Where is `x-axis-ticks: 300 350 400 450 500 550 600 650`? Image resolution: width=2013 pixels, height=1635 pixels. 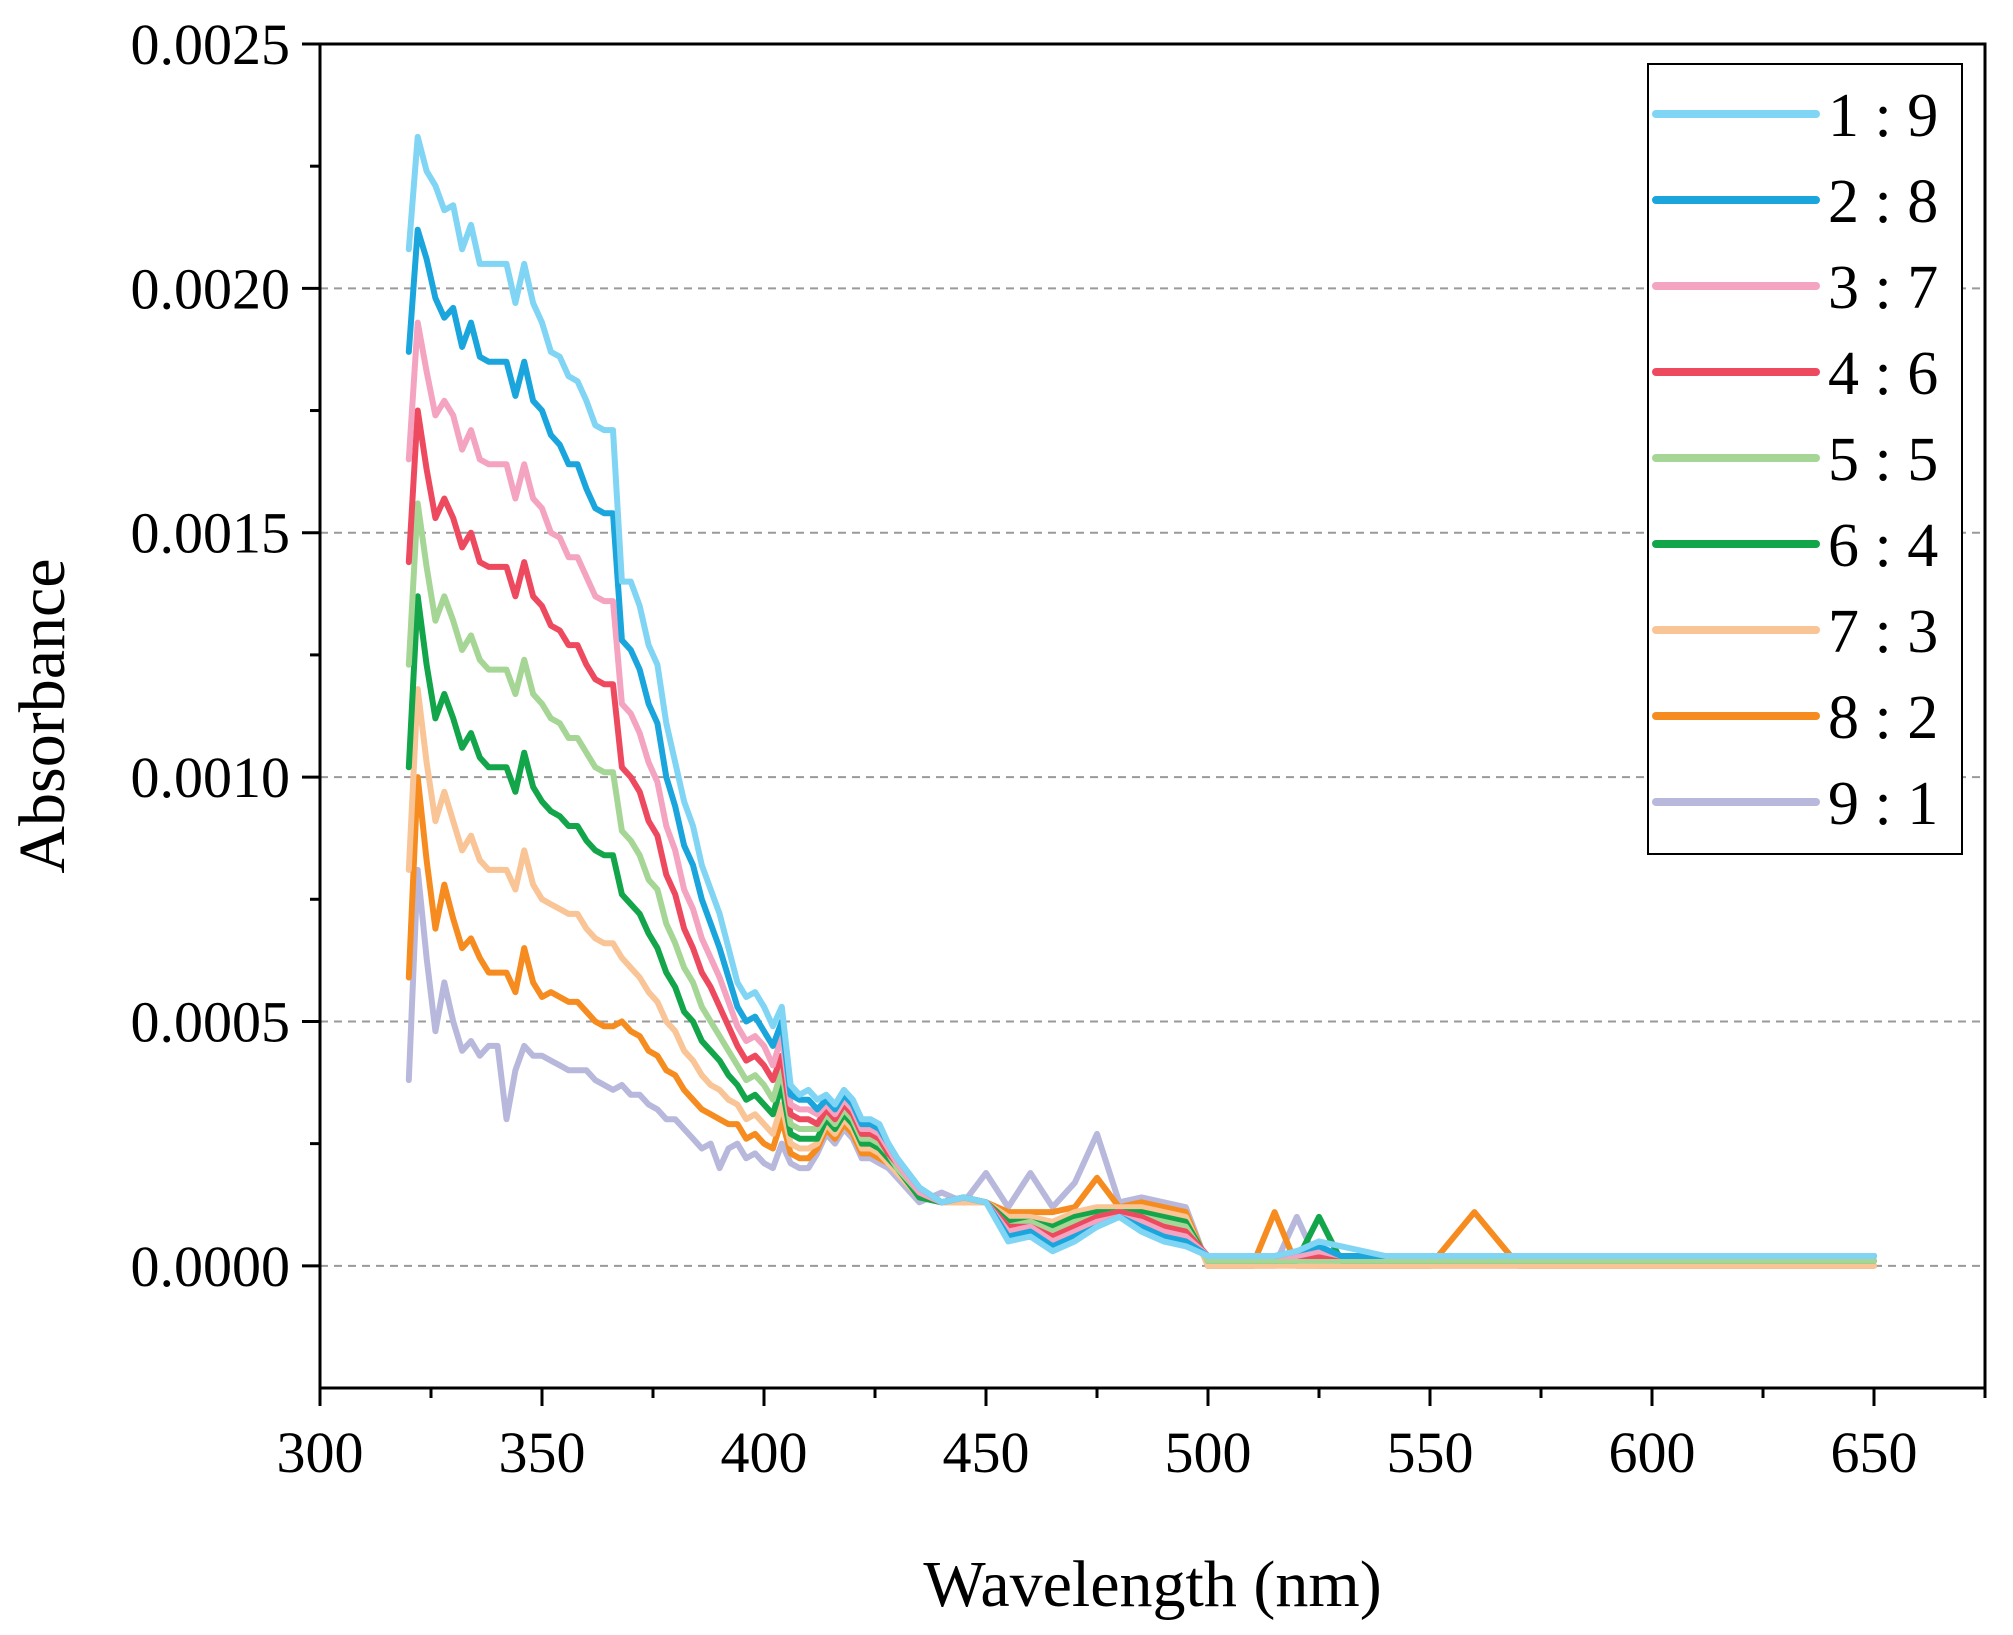 x-axis-ticks: 300 350 400 450 500 550 600 650 is located at coordinates (1132, 1436).